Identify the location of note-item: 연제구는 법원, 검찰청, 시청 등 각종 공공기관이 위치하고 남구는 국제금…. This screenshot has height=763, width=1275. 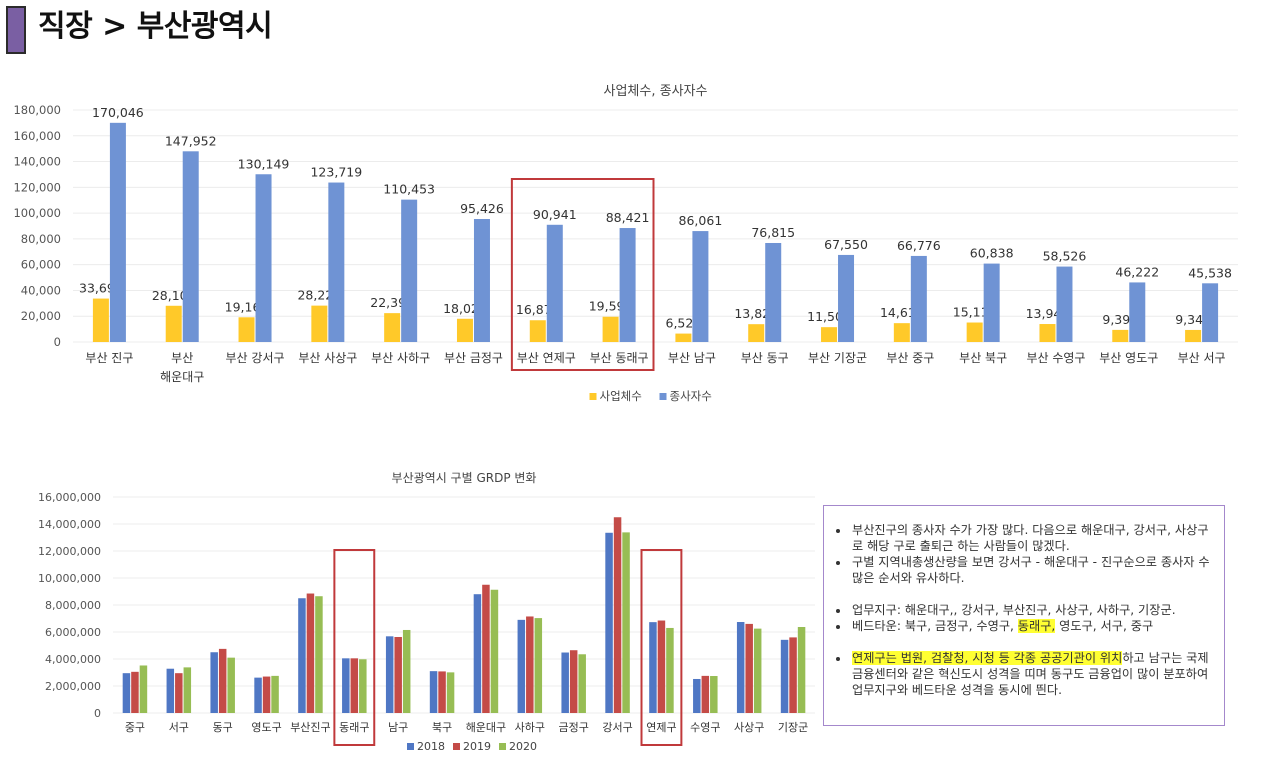
(1033, 674).